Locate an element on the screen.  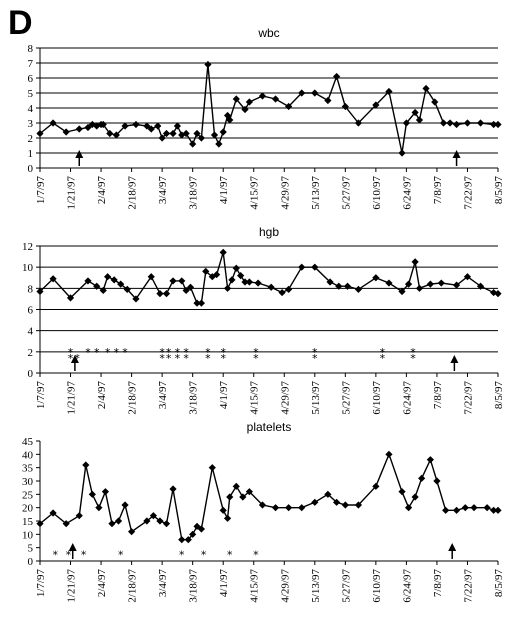
x-tick-label: 2/4/97 is located at coordinates (102, 395).